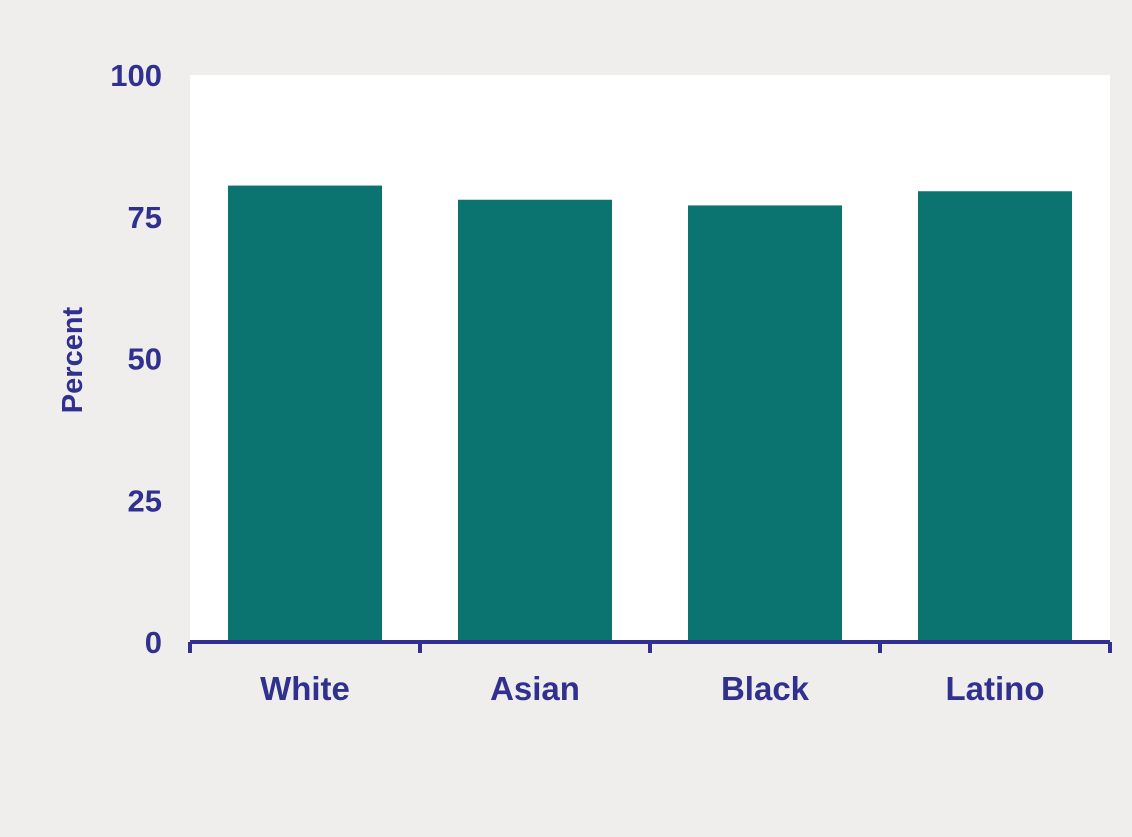 The height and width of the screenshot is (837, 1132). What do you see at coordinates (765, 423) in the screenshot?
I see `bar-black` at bounding box center [765, 423].